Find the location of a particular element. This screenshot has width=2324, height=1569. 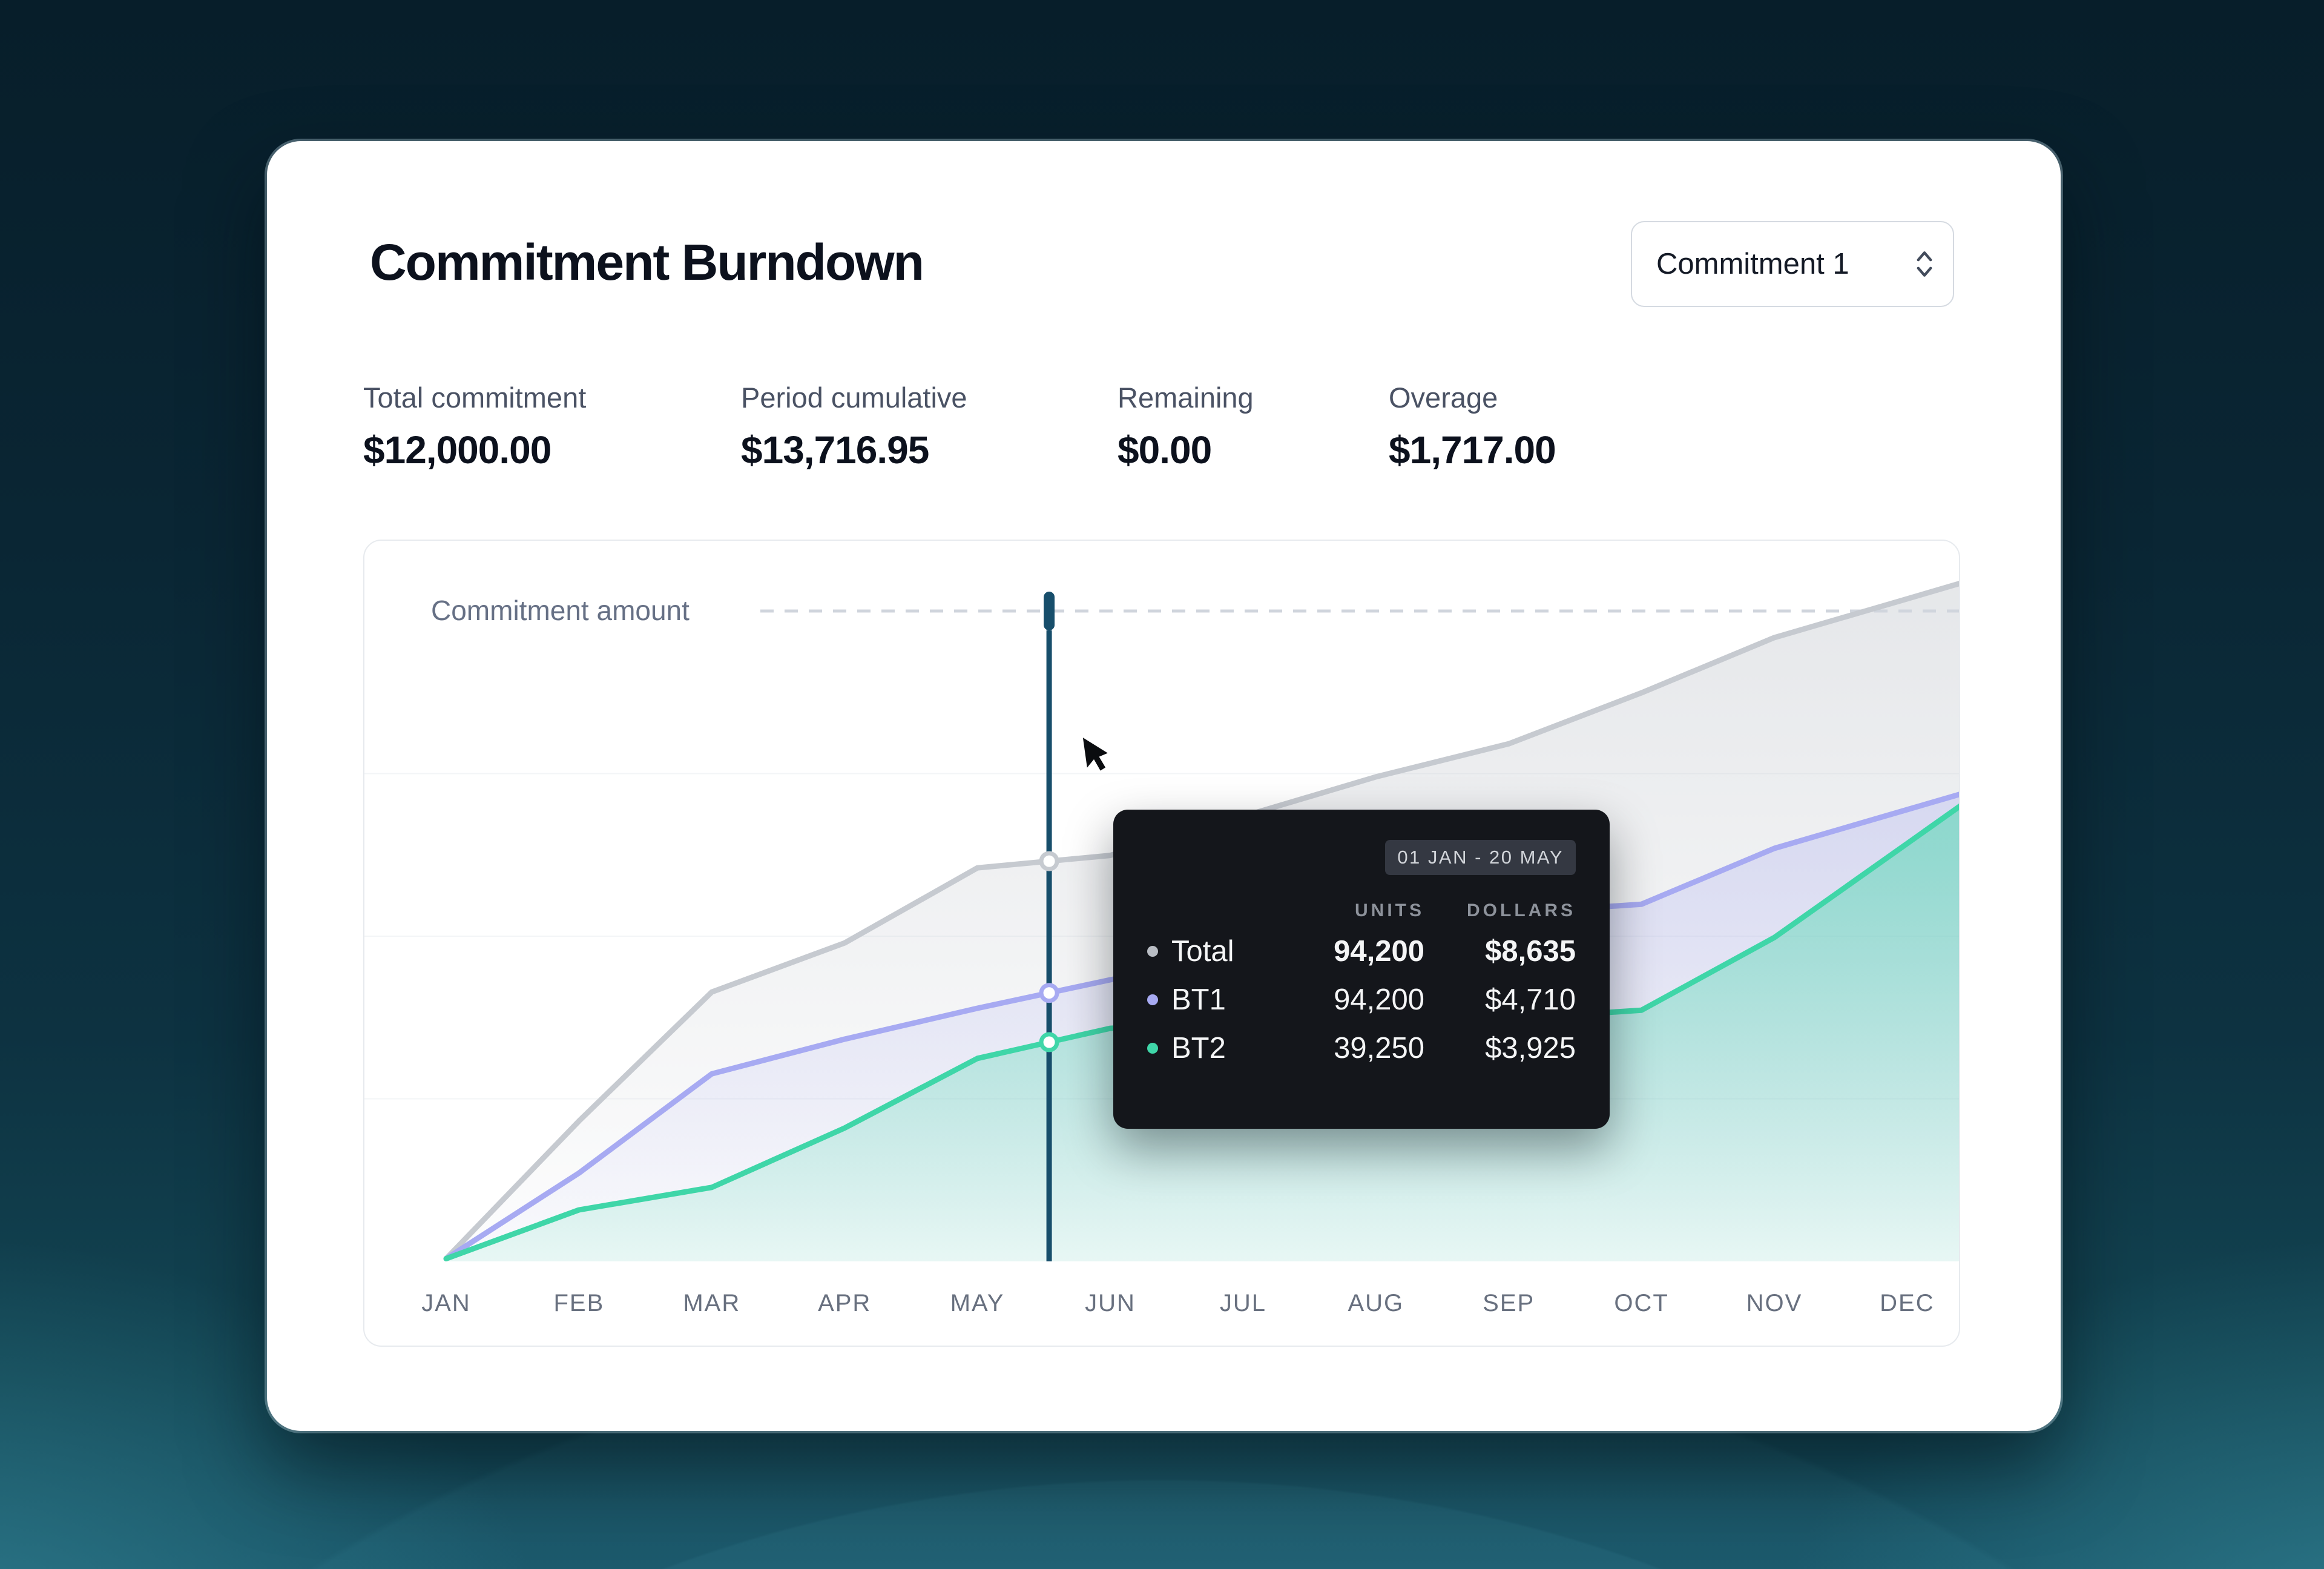

bt1-marker is located at coordinates (1049, 993).